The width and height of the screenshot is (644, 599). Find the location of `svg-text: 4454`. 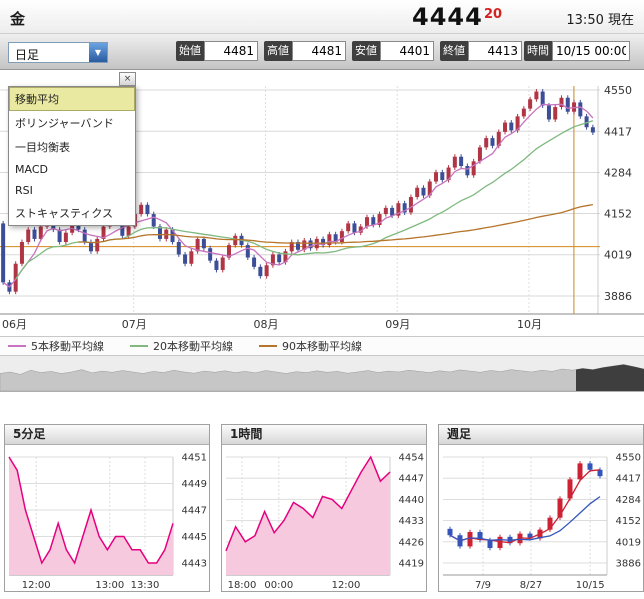

svg-text: 4454 is located at coordinates (411, 458).